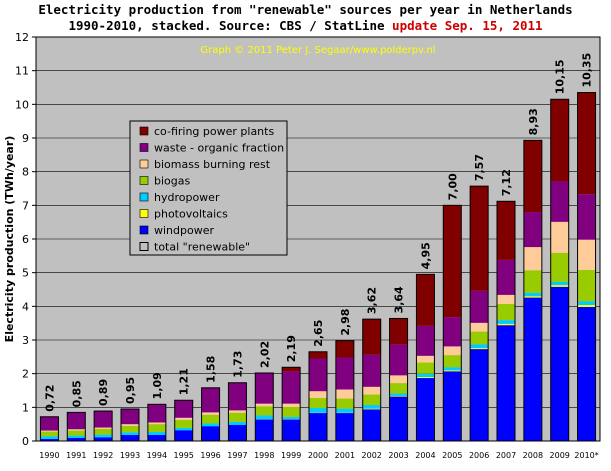 The image size is (611, 471). I want to click on y-tick-label: 0, so click(25, 441).